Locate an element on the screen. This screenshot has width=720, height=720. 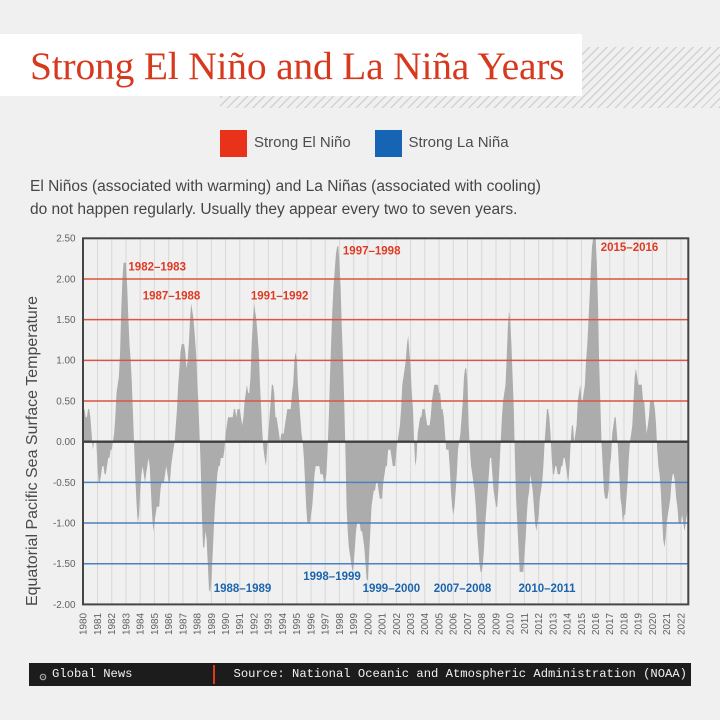
svg-text: 1984 is located at coordinates (141, 623).